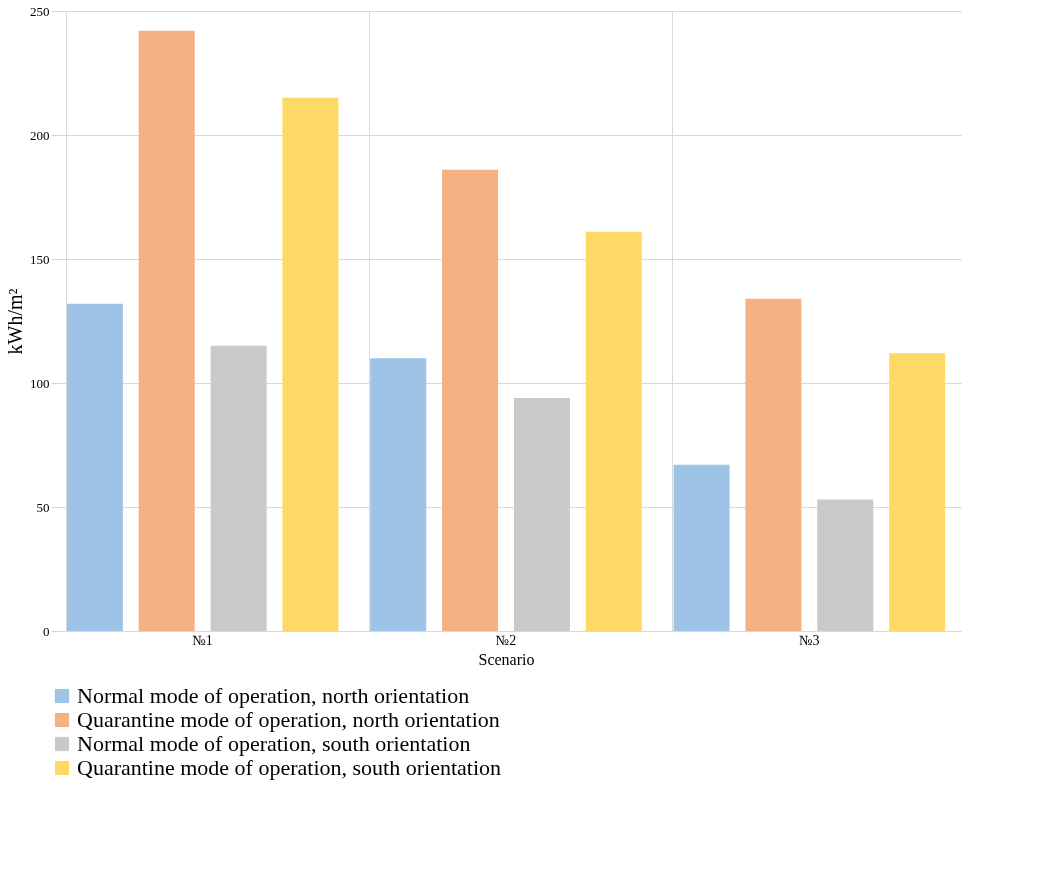 This screenshot has width=1051, height=887. What do you see at coordinates (40, 383) in the screenshot?
I see `y-tick-label: 100` at bounding box center [40, 383].